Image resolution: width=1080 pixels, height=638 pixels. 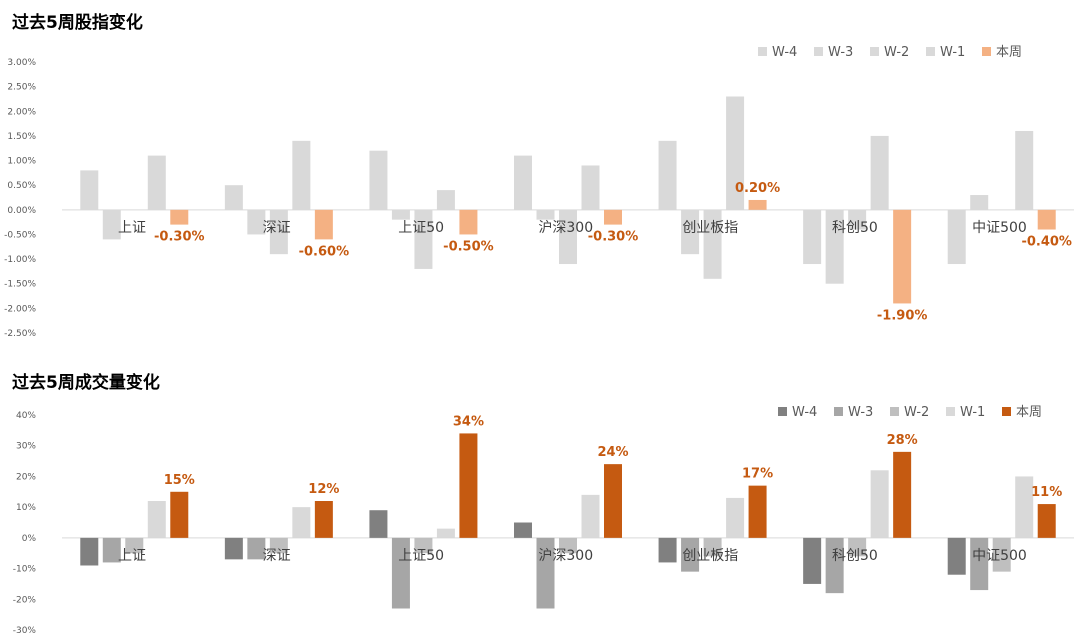 I want to click on index-ytick-label: 2.50%, so click(x=21, y=88).